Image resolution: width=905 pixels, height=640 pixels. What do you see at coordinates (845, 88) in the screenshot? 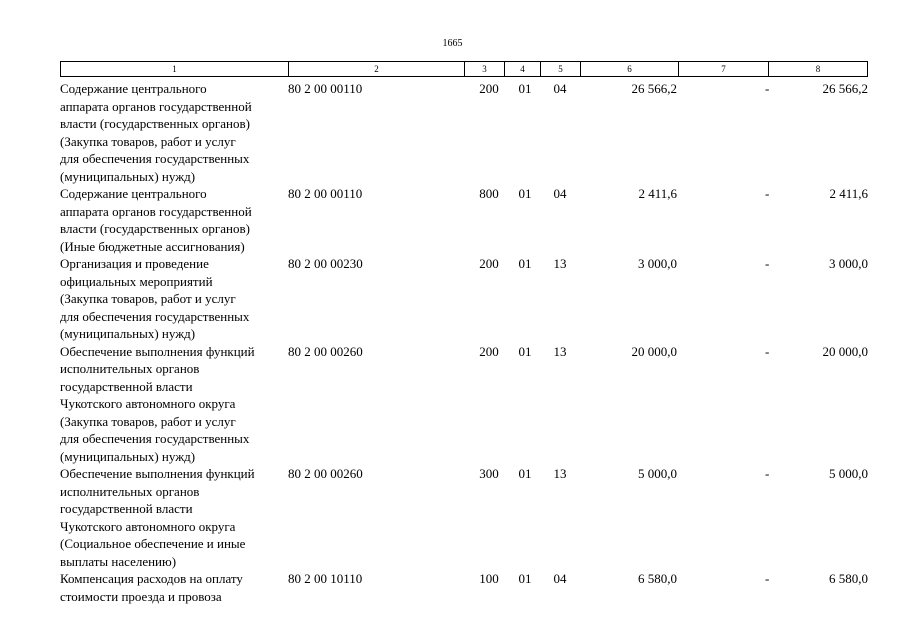
I see `row-col8: 26 566,2` at bounding box center [845, 88].